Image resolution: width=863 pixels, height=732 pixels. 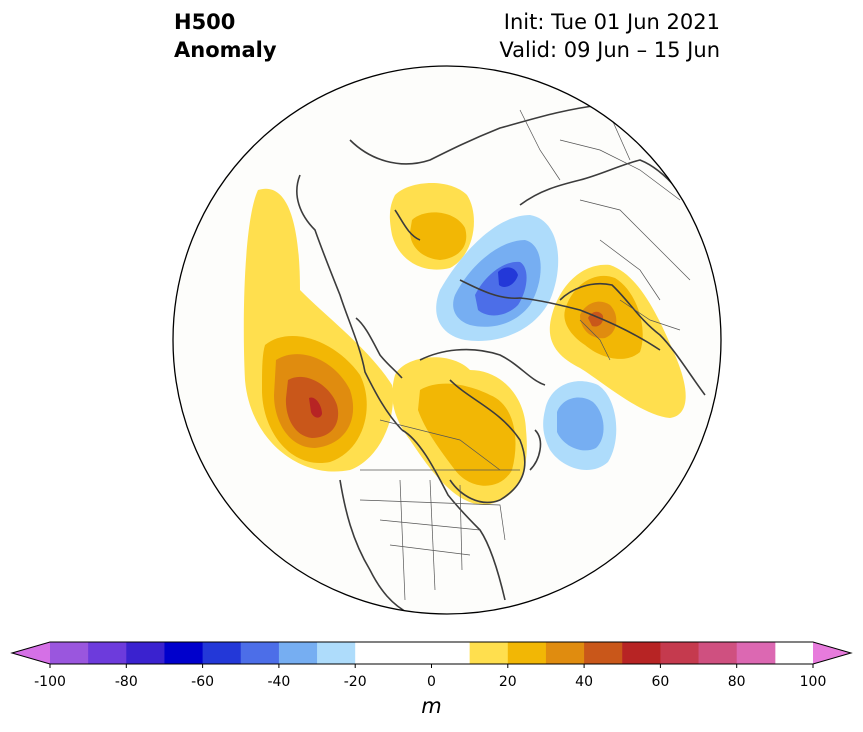 I want to click on colorbar, so click(x=431, y=654).